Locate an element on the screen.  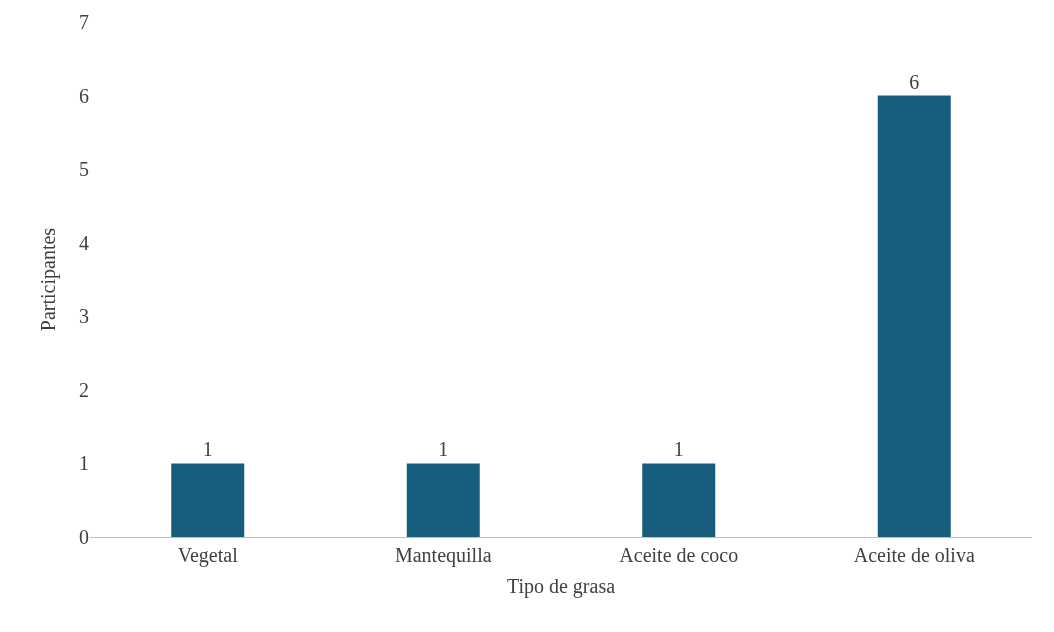
x-tick-label: Mantequilla is located at coordinates (443, 555).